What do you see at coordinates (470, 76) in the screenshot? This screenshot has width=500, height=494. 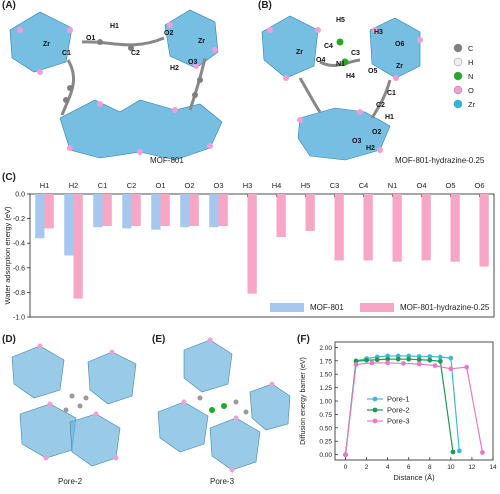 I see `legend-label: N` at bounding box center [470, 76].